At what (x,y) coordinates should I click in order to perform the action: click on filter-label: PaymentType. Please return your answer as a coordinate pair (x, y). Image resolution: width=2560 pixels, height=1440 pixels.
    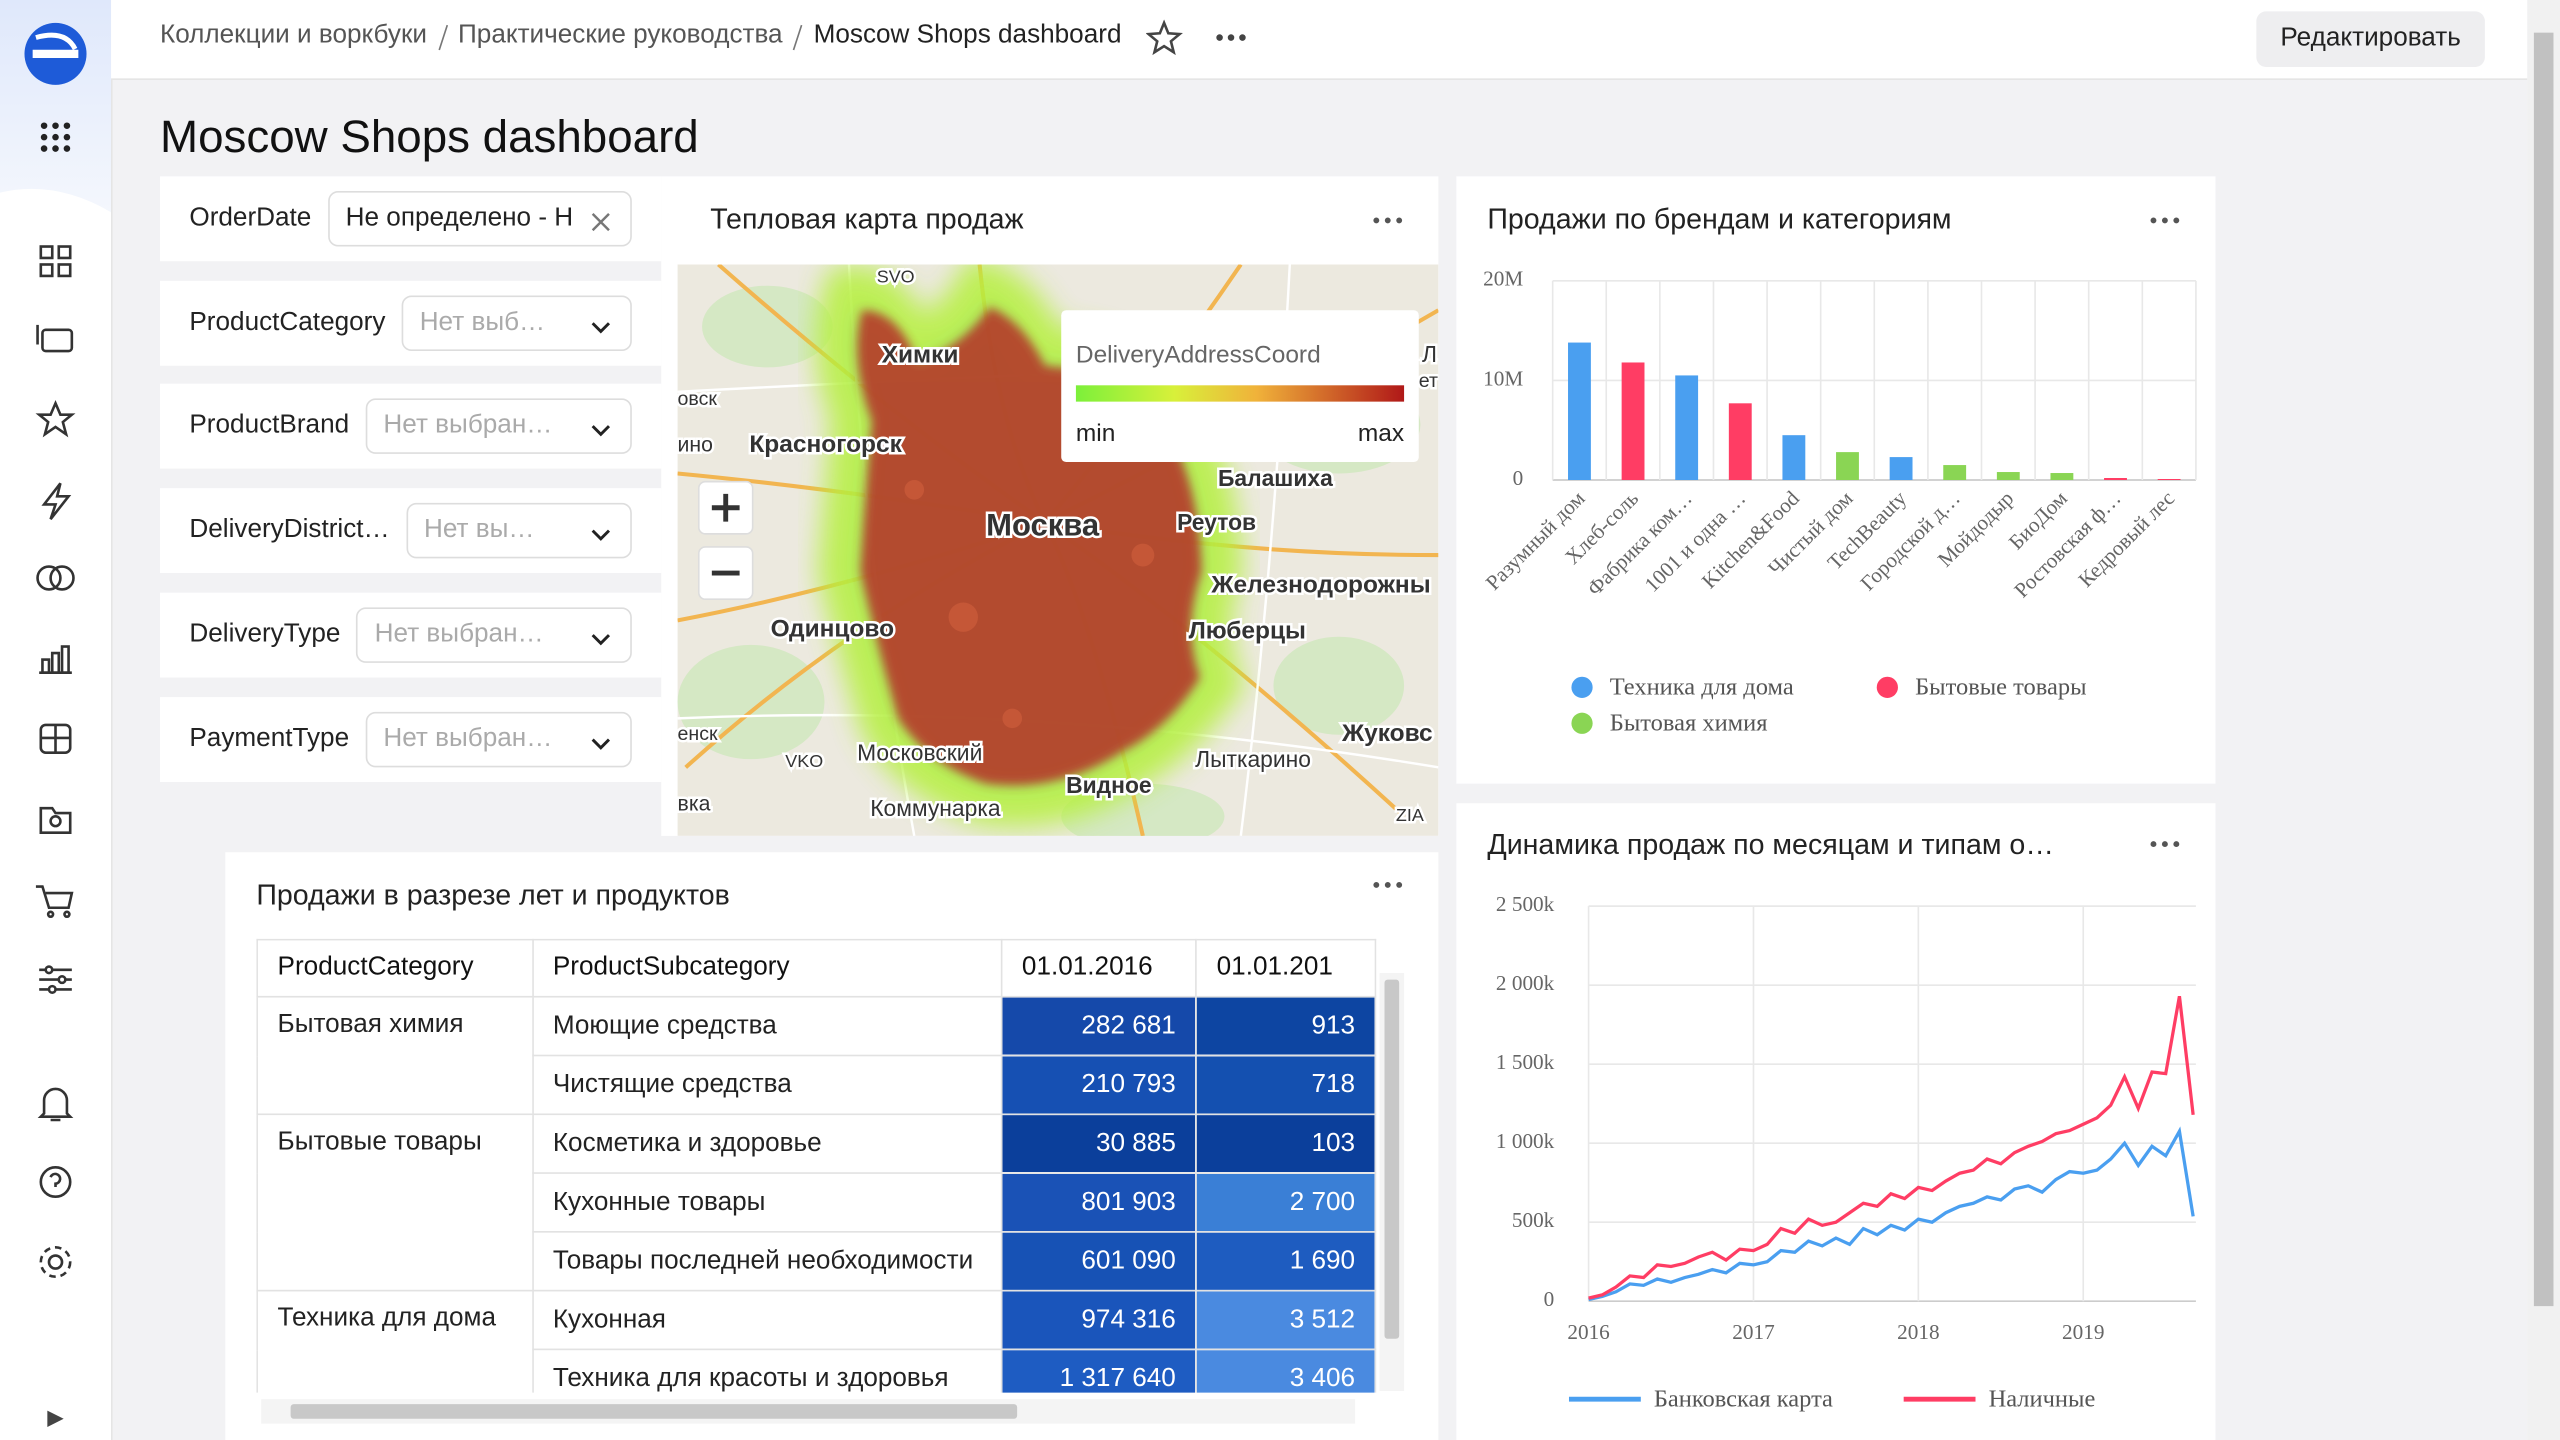
    Looking at the image, I should click on (269, 738).